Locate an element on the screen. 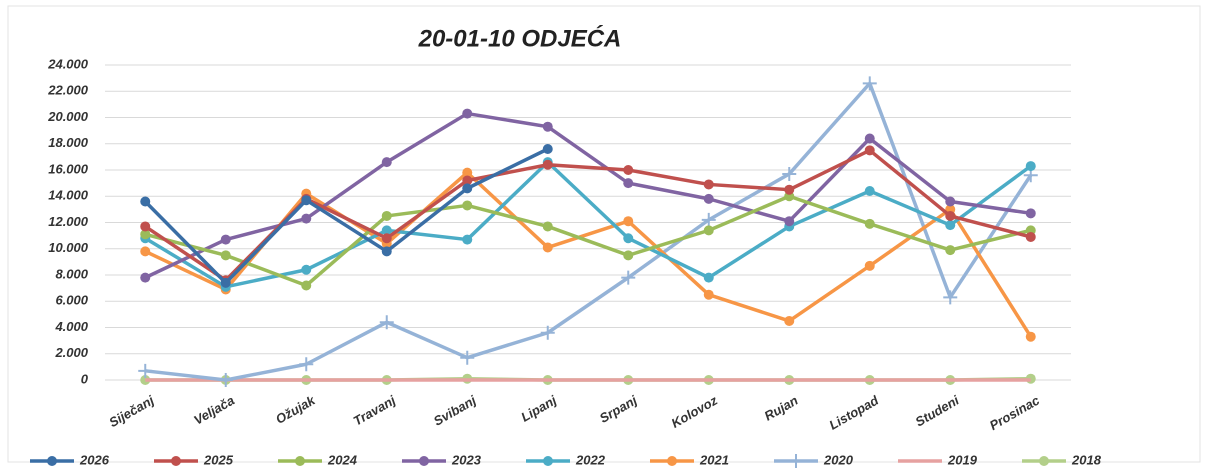  y-tick-label: 22.000 is located at coordinates (68, 90).